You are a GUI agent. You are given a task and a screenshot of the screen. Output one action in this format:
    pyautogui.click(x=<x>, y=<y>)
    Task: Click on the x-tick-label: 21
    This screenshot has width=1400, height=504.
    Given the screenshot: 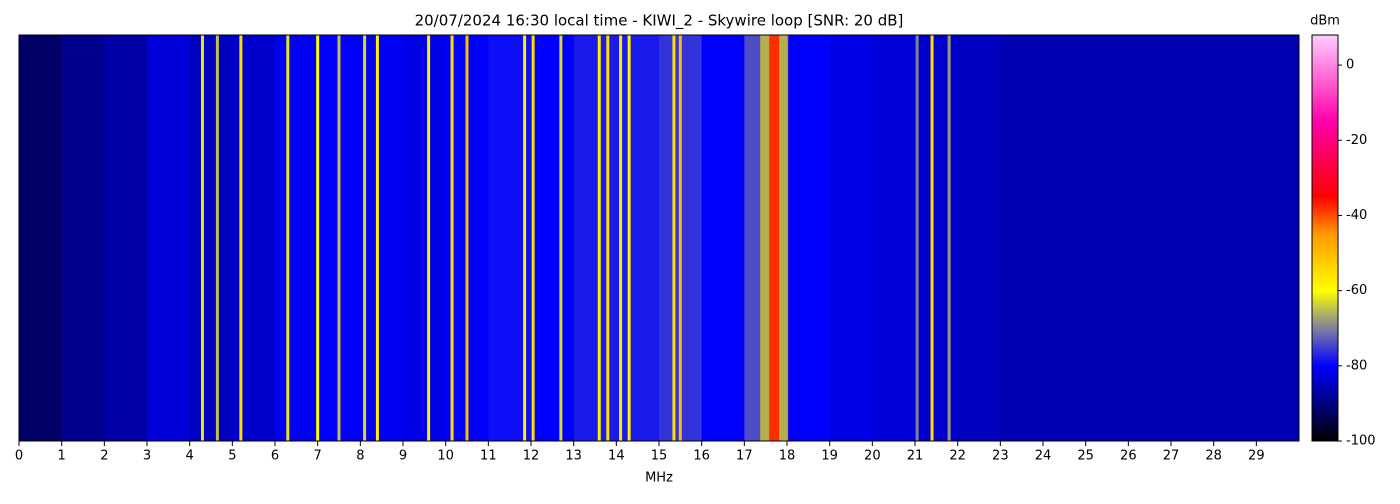 What is the action you would take?
    pyautogui.click(x=915, y=456)
    